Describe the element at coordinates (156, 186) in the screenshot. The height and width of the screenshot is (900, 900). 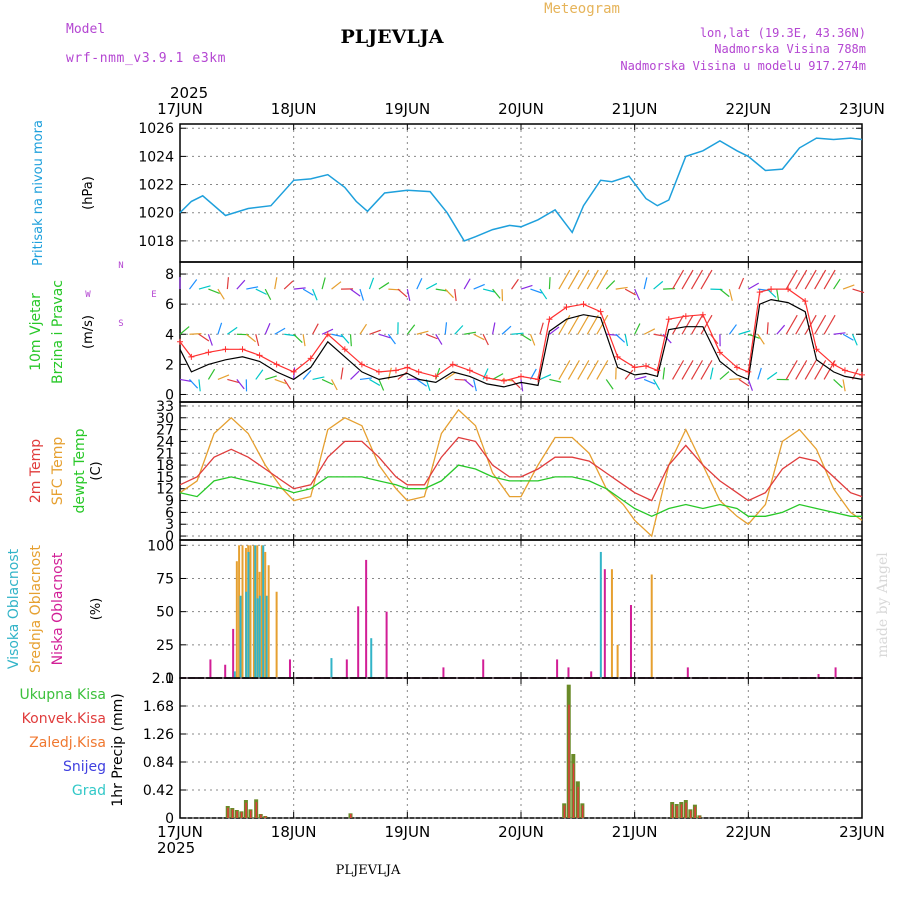
I see `y-tick-label: 1022` at that location.